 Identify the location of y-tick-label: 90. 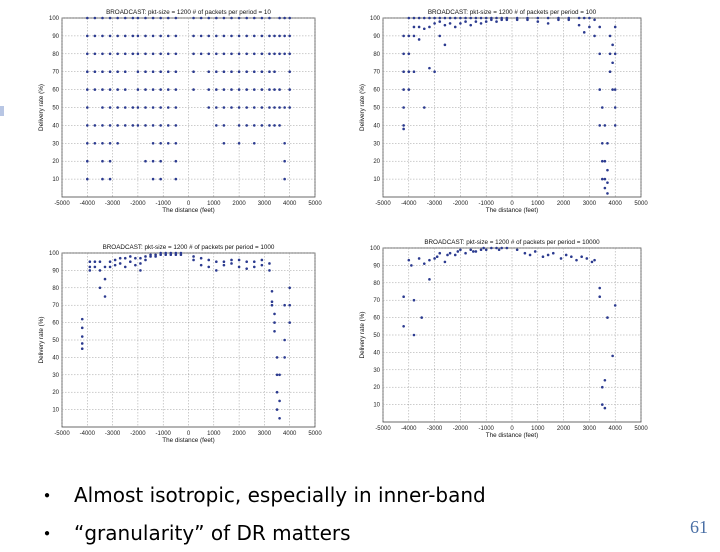
(376, 37).